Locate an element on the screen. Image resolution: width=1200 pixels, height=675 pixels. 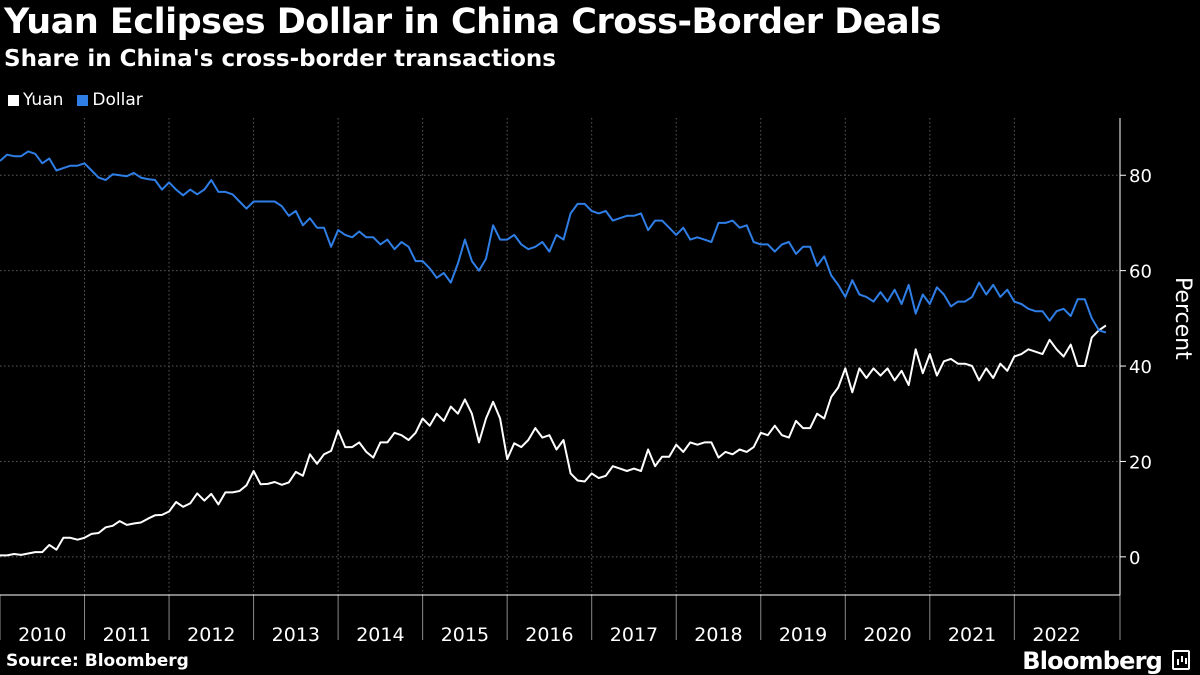
x-tick-label: 2017 is located at coordinates (634, 635).